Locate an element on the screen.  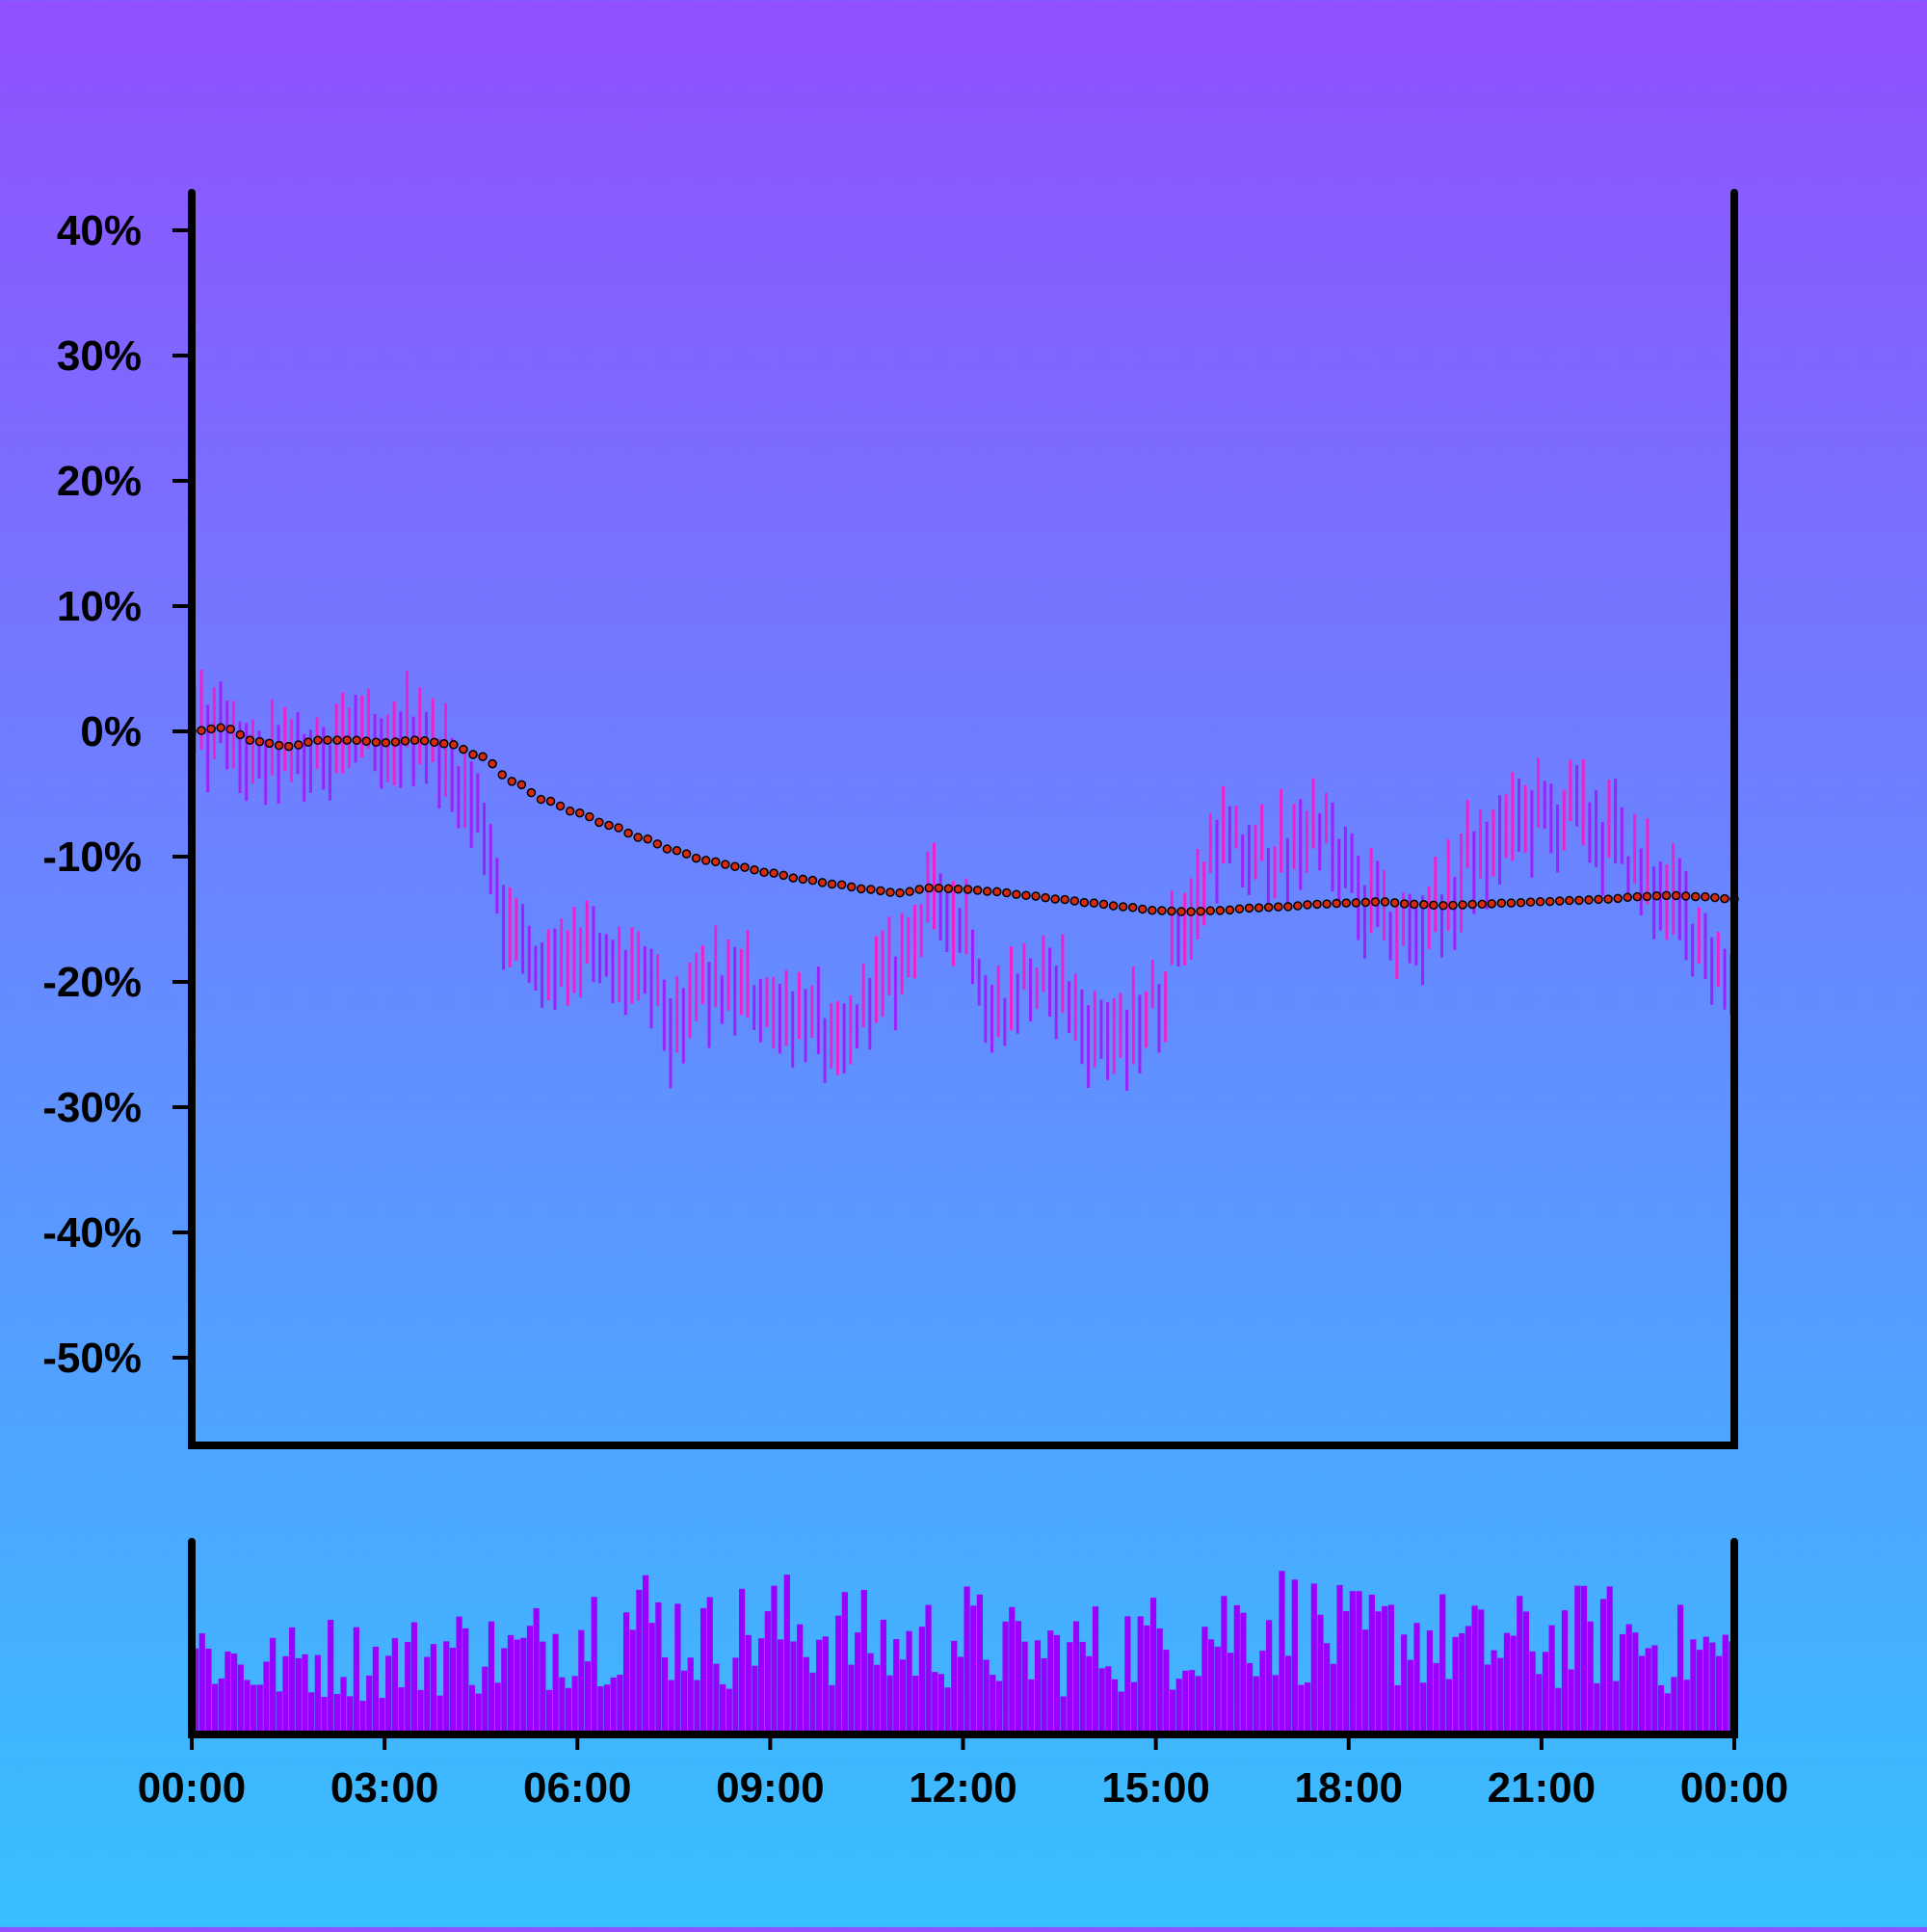
volume-bars-layer is located at coordinates (964, 1652).